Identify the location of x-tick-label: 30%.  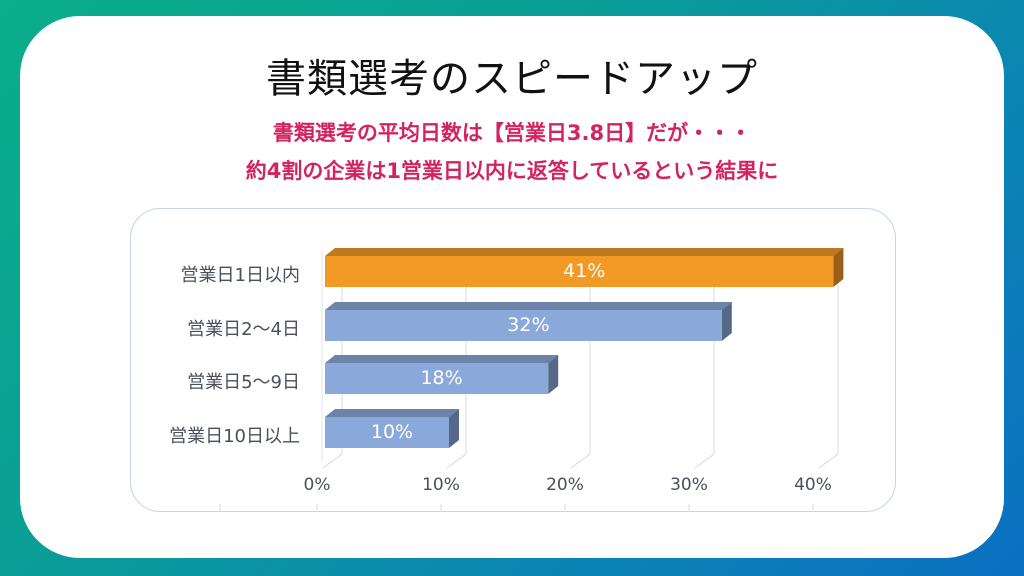
(689, 485).